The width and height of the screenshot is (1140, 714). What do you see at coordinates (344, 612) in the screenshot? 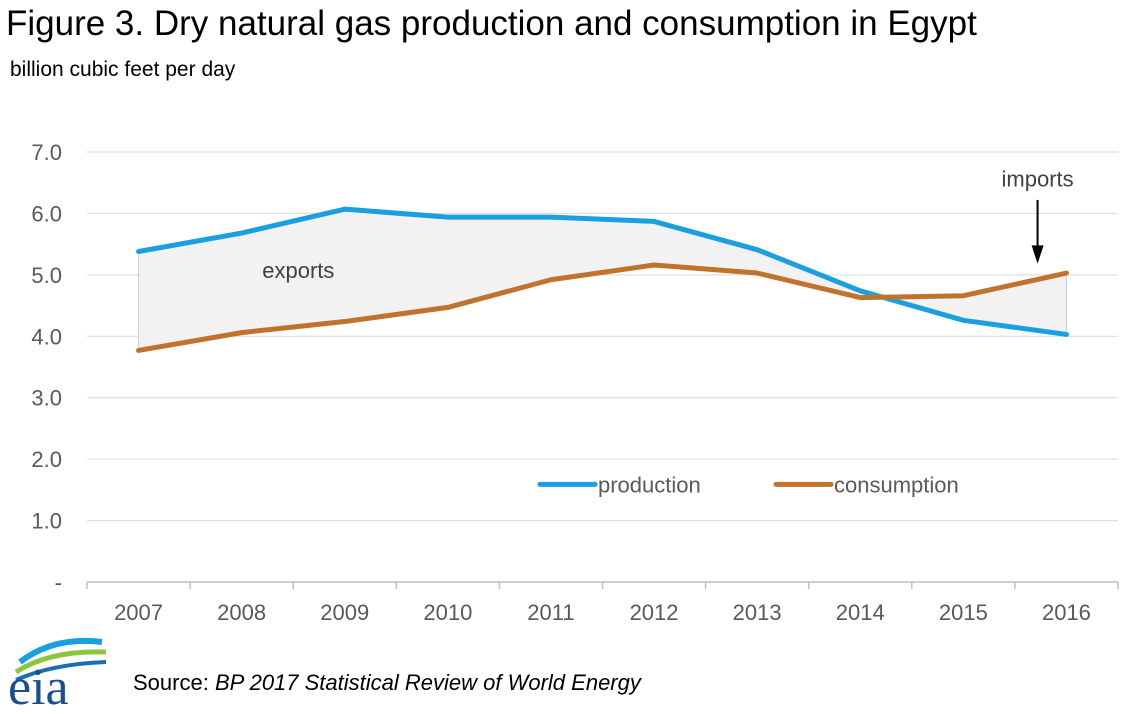
I see `x-tick-label: 2009` at bounding box center [344, 612].